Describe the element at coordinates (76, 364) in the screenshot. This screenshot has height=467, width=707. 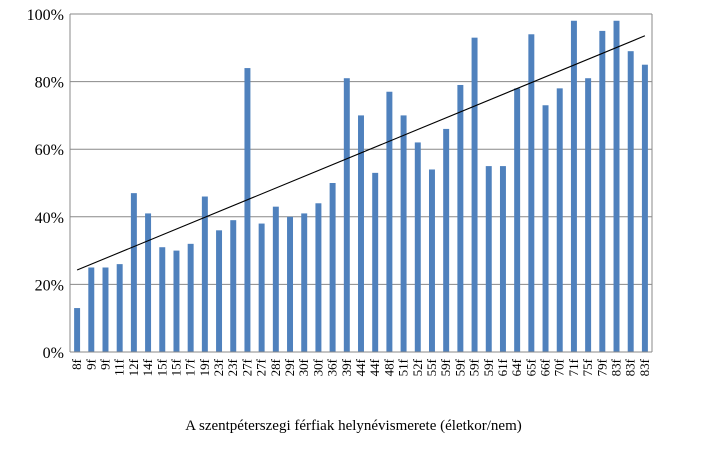
I see `x-tick-label: 8f` at that location.